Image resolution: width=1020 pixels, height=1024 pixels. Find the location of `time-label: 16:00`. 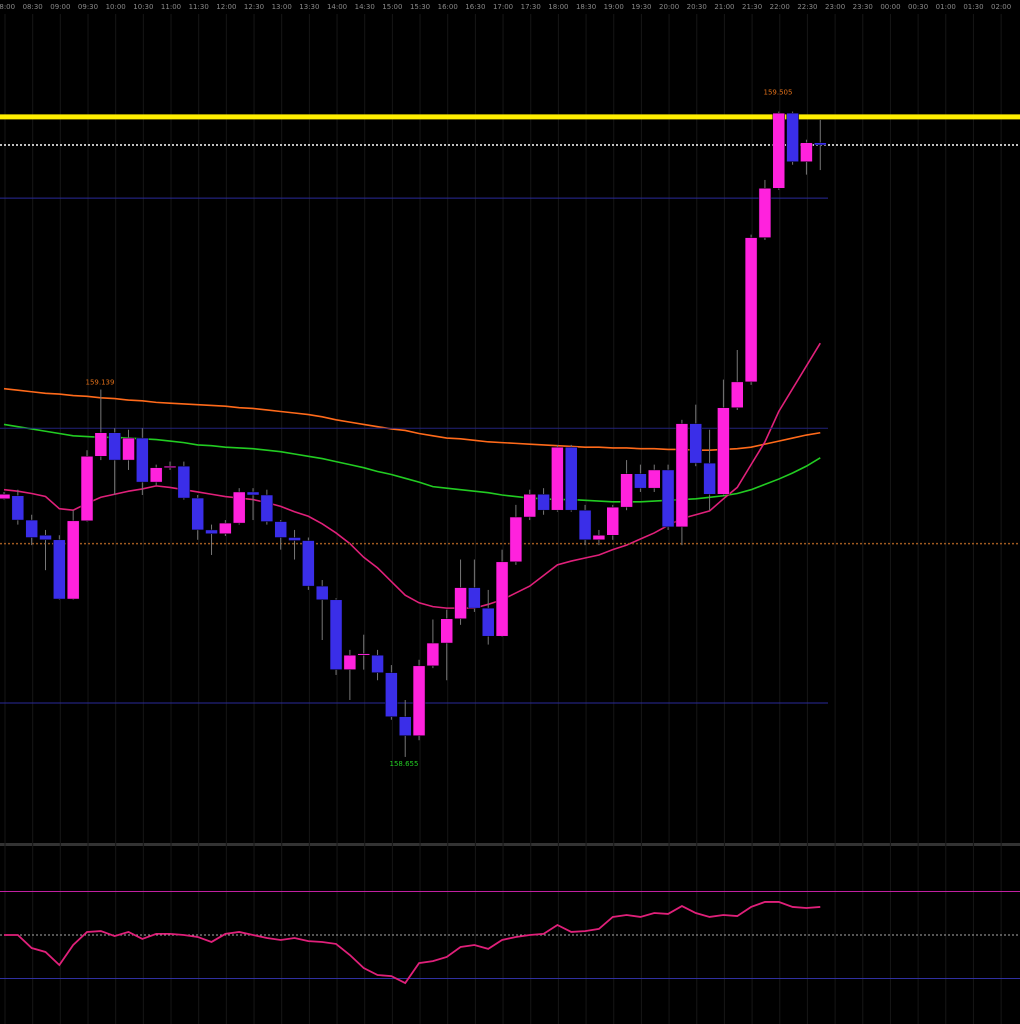

time-label: 16:00 is located at coordinates (448, 7).